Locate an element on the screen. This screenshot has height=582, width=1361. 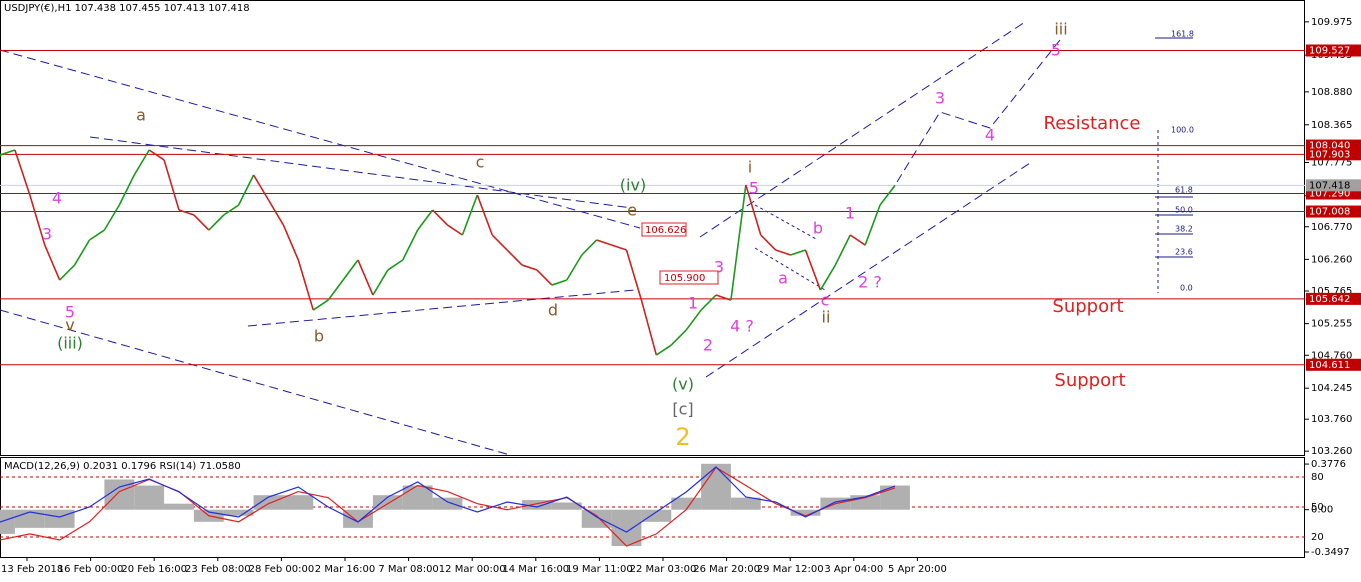
y-tick-label: 0.3776 is located at coordinates (1328, 464).